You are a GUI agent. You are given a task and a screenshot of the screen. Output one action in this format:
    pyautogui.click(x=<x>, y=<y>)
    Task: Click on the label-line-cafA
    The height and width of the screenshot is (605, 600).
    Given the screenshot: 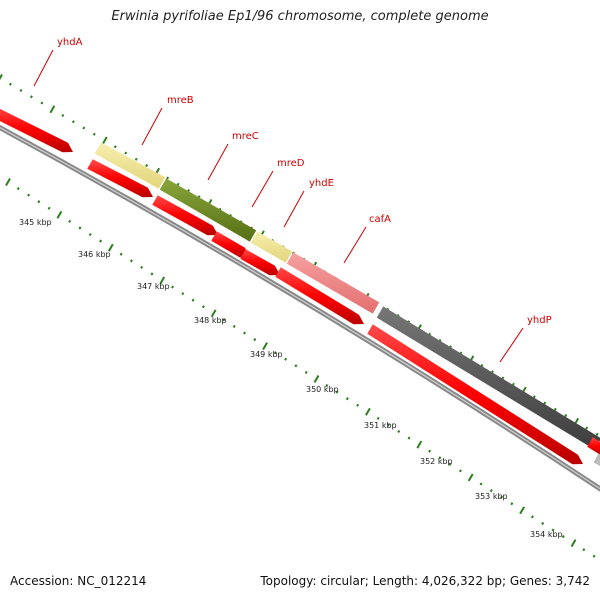 What is the action you would take?
    pyautogui.click(x=355, y=245)
    